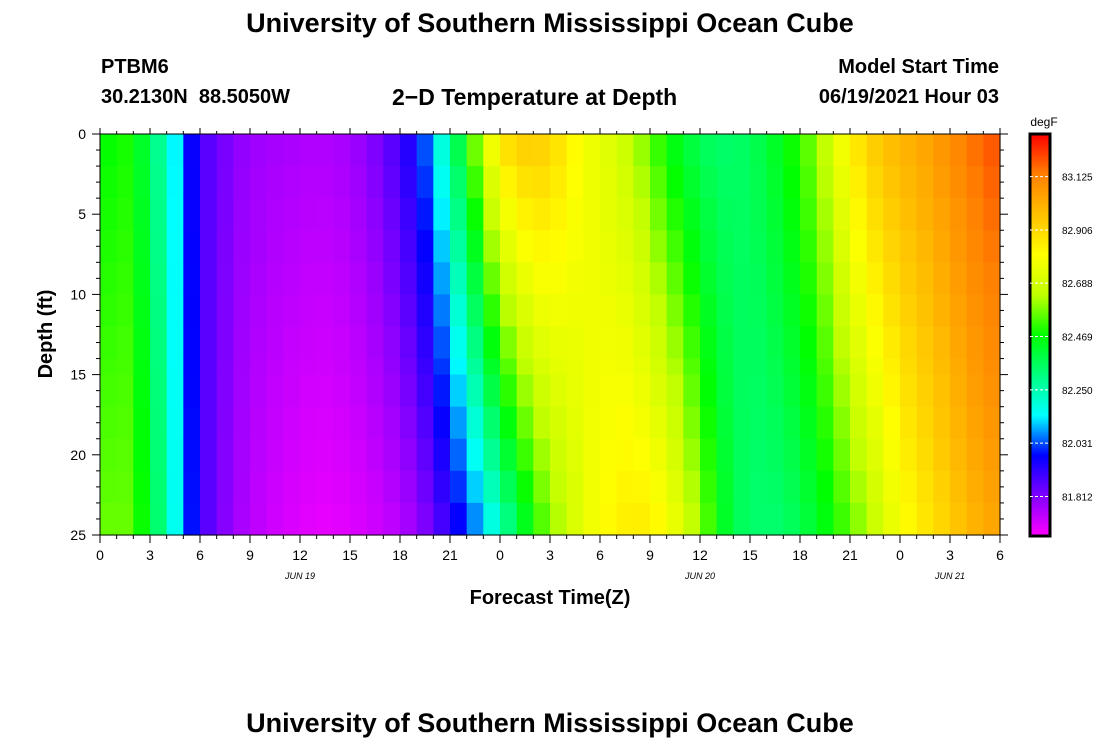 This screenshot has width=1100, height=750. I want to click on x-tick-label: 6, so click(200, 555).